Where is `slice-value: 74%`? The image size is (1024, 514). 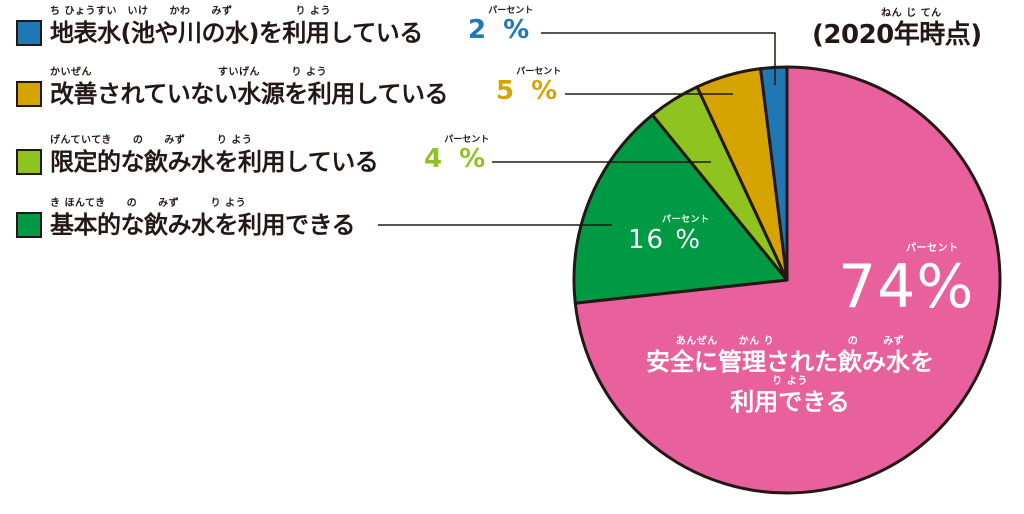 slice-value: 74% is located at coordinates (906, 287).